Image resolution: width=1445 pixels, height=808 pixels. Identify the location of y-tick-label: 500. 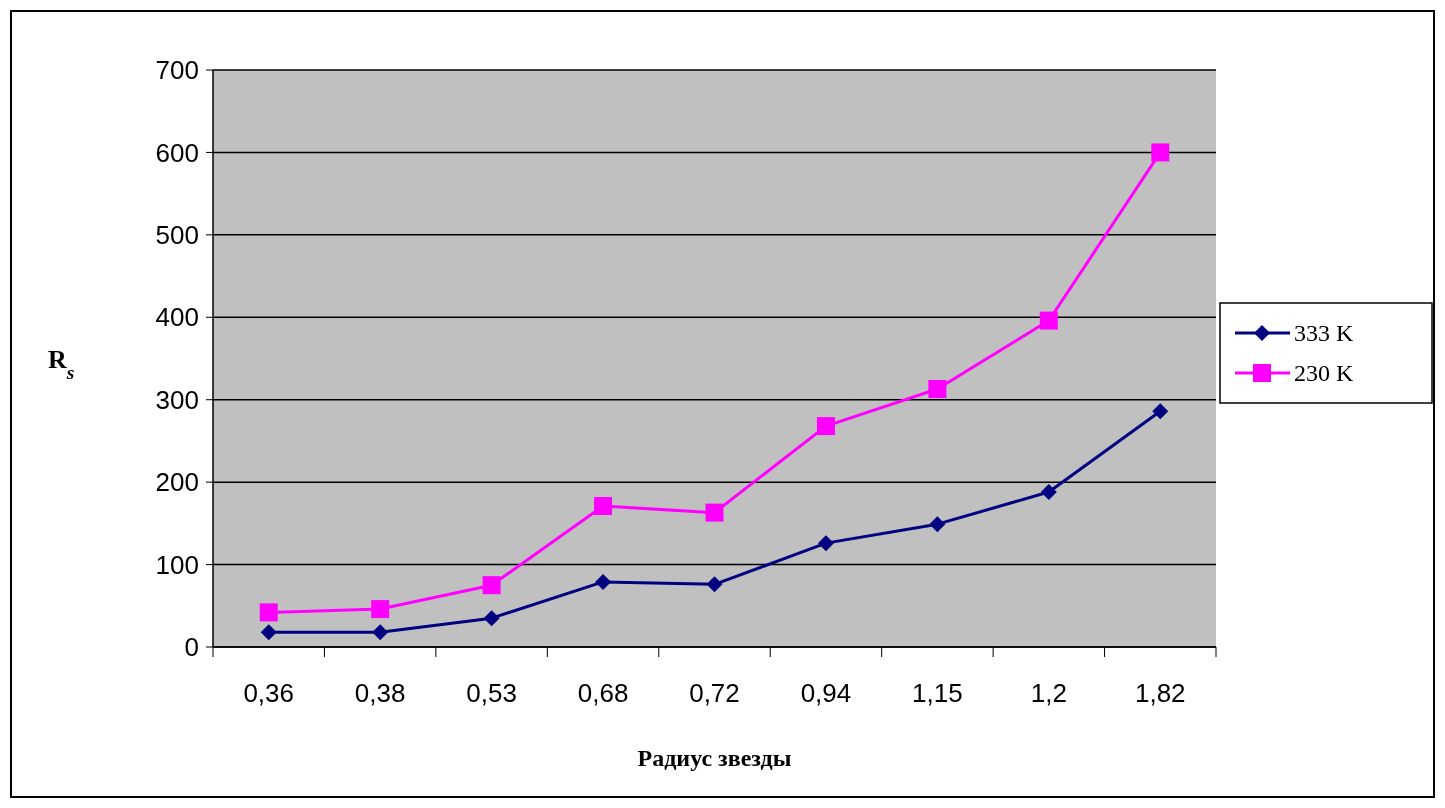
(177, 234).